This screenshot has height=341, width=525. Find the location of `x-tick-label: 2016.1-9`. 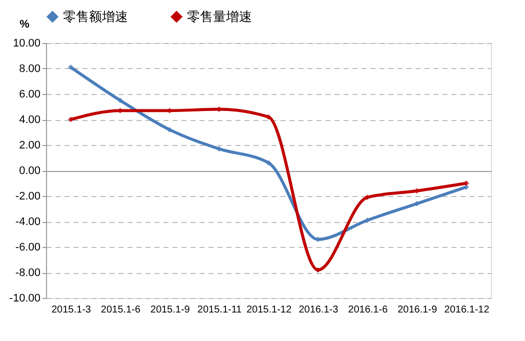

x-tick-label: 2016.1-9 is located at coordinates (418, 310).